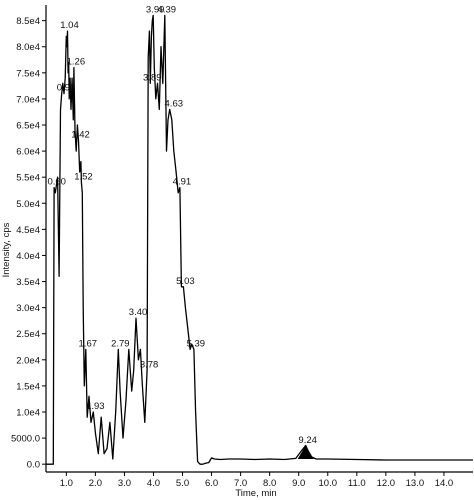 This screenshot has height=500, width=474. What do you see at coordinates (211, 483) in the screenshot?
I see `x-tick-label: 6.0` at bounding box center [211, 483].